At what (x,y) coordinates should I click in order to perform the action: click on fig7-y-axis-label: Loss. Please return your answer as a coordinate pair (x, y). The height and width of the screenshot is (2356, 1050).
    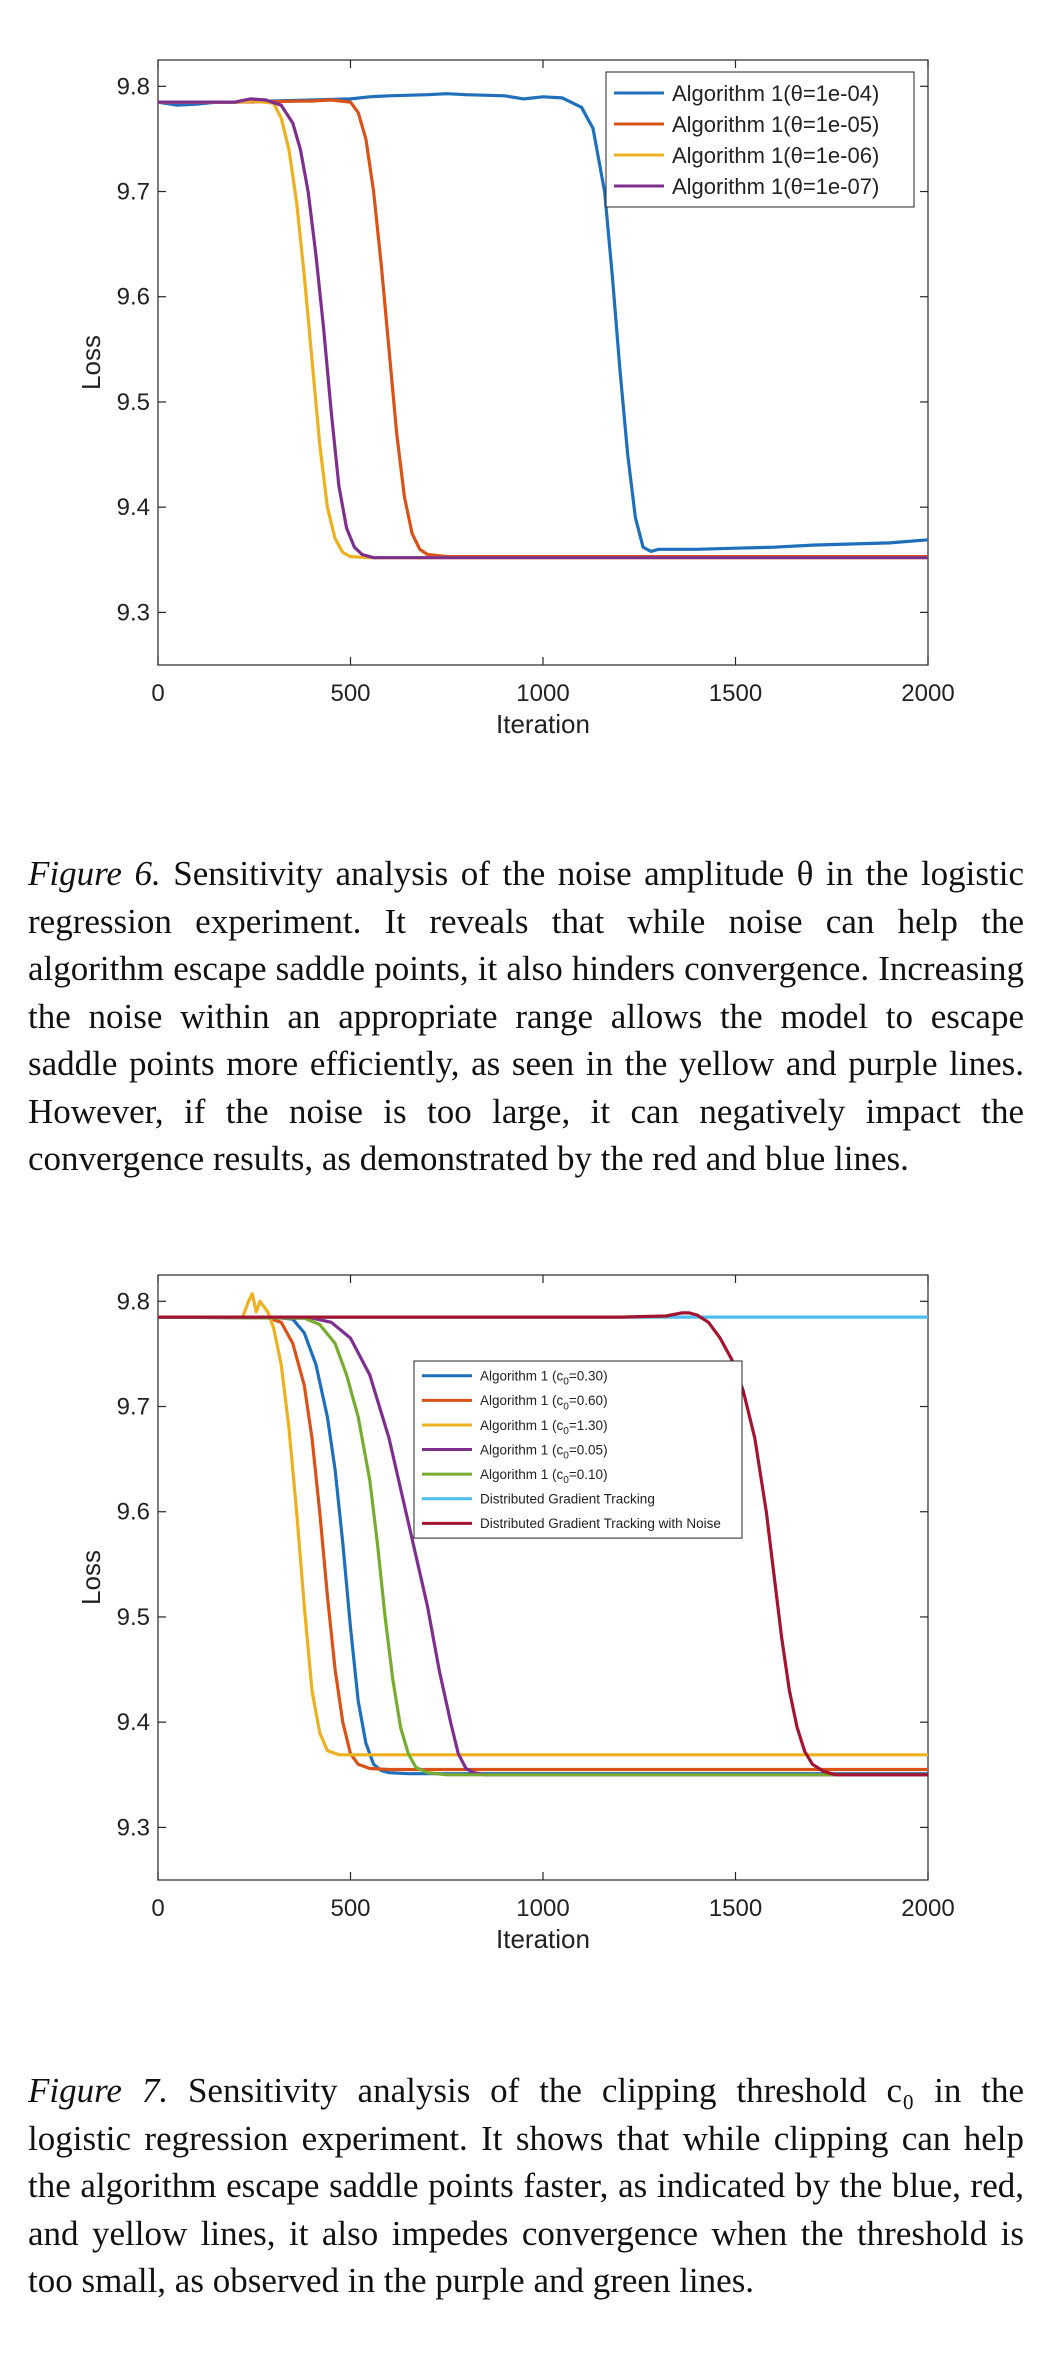
    Looking at the image, I should click on (91, 1577).